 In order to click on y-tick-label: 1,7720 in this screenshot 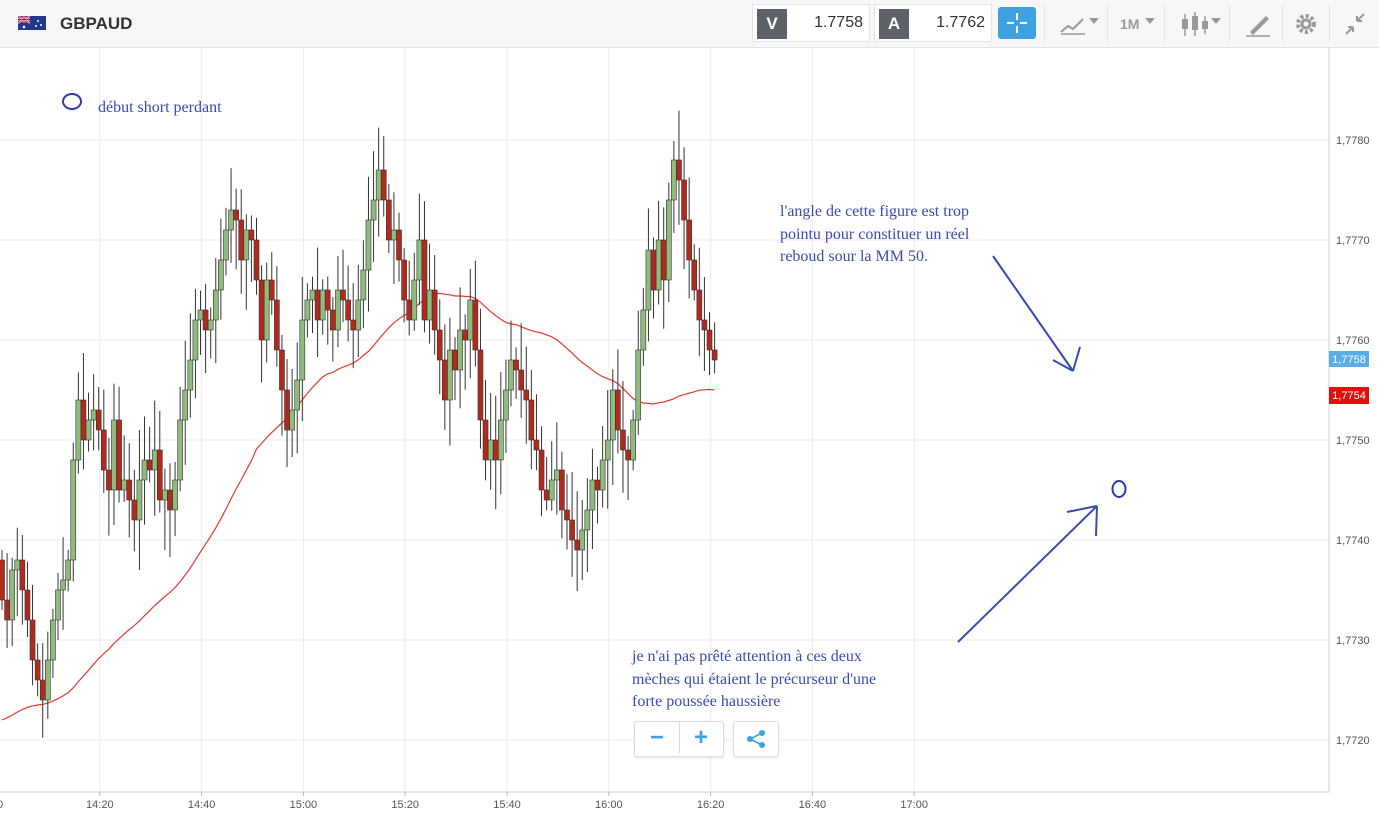, I will do `click(1353, 741)`.